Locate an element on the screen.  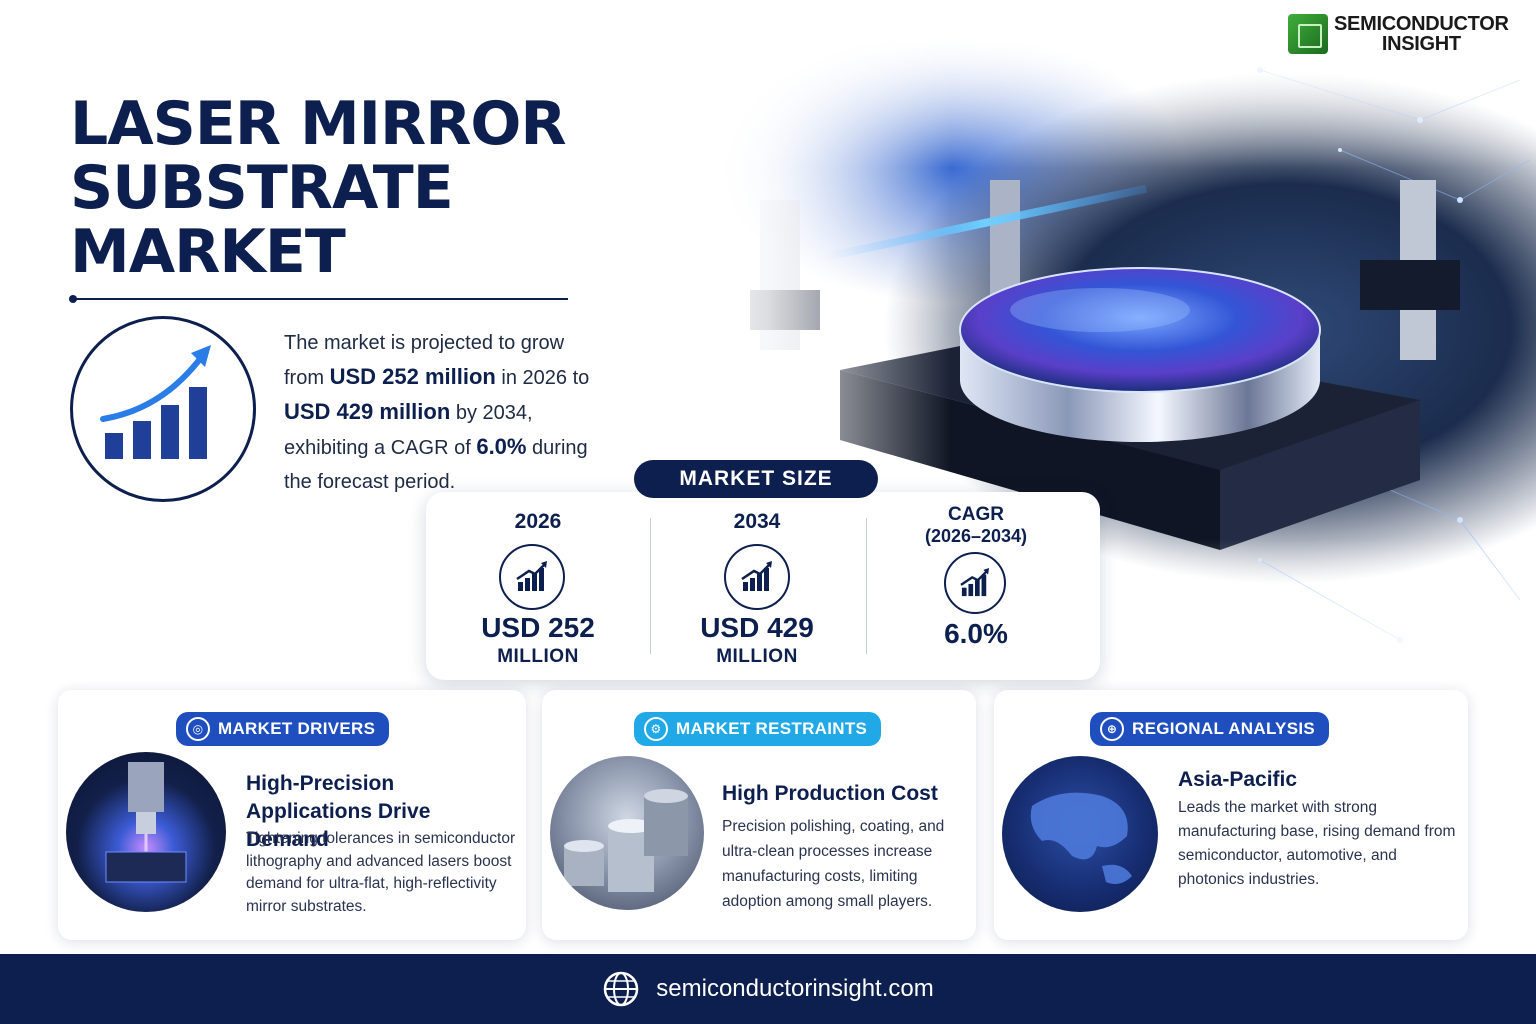
brand-name: SEMICONDUCTOR INSIGHT is located at coordinates (1421, 34).